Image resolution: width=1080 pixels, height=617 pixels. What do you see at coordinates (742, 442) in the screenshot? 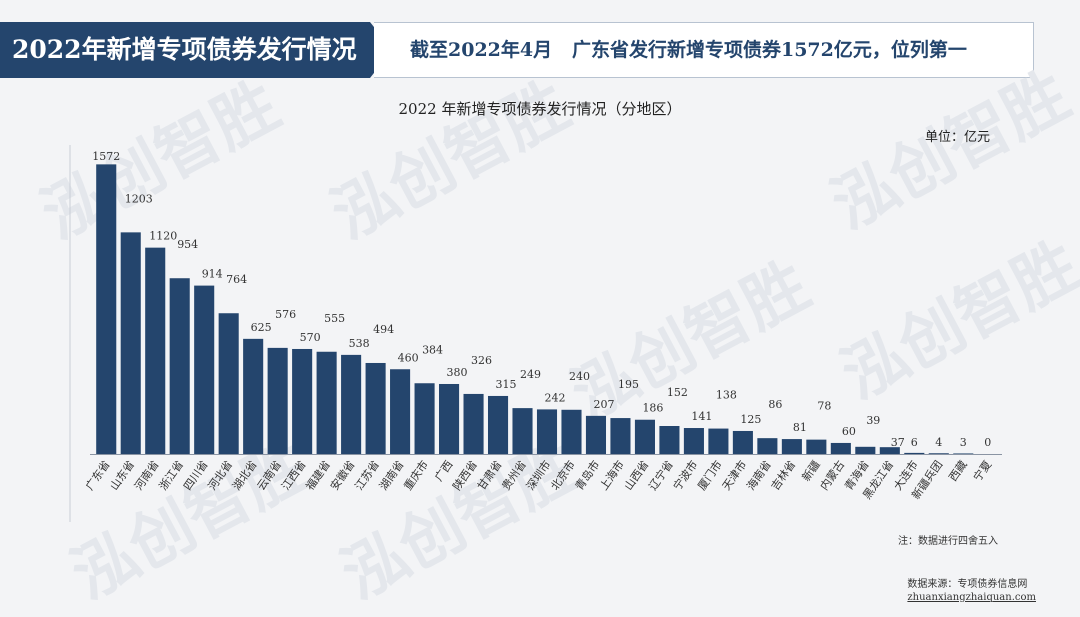
I see `bar-天津市` at bounding box center [742, 442].